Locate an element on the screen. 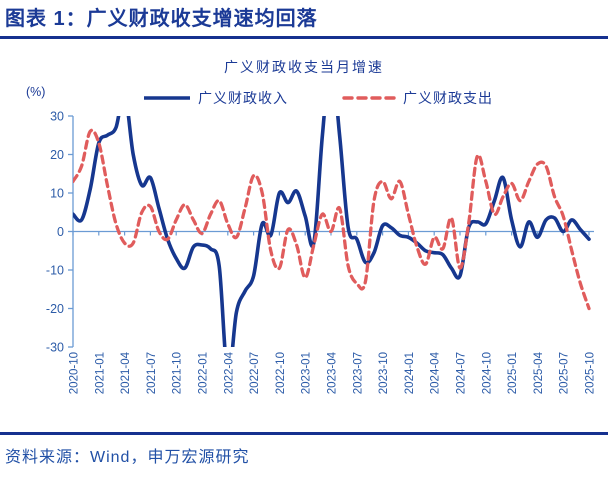  svg-text: 2020-10 is located at coordinates (75, 373).